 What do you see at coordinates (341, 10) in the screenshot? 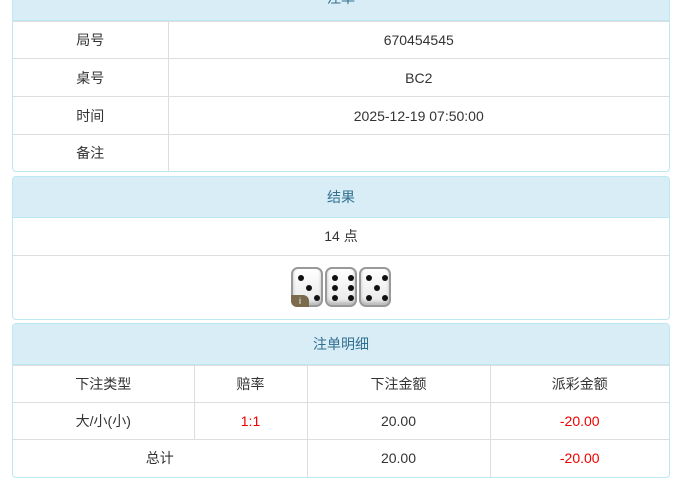
I see `order-panel-title: 注单` at bounding box center [341, 10].